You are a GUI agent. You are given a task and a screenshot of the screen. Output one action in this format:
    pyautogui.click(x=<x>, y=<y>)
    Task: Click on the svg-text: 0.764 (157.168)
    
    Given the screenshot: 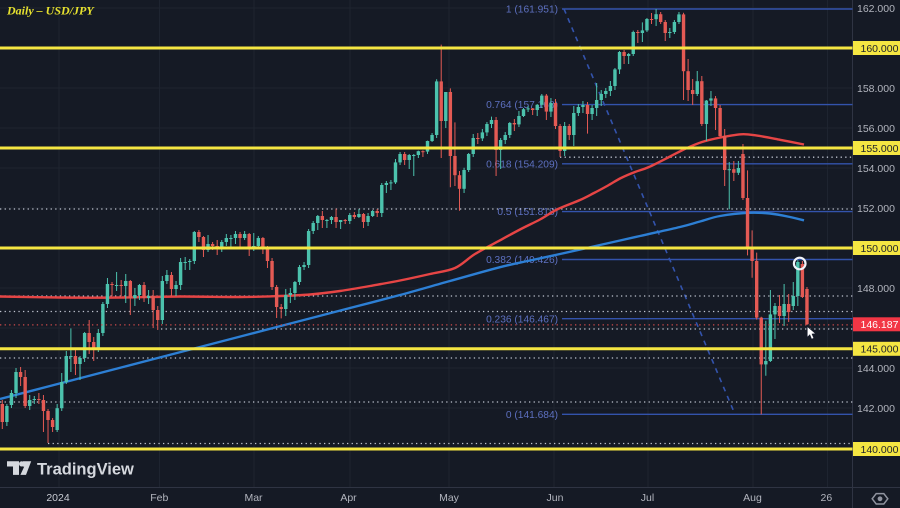 What is the action you would take?
    pyautogui.click(x=522, y=105)
    